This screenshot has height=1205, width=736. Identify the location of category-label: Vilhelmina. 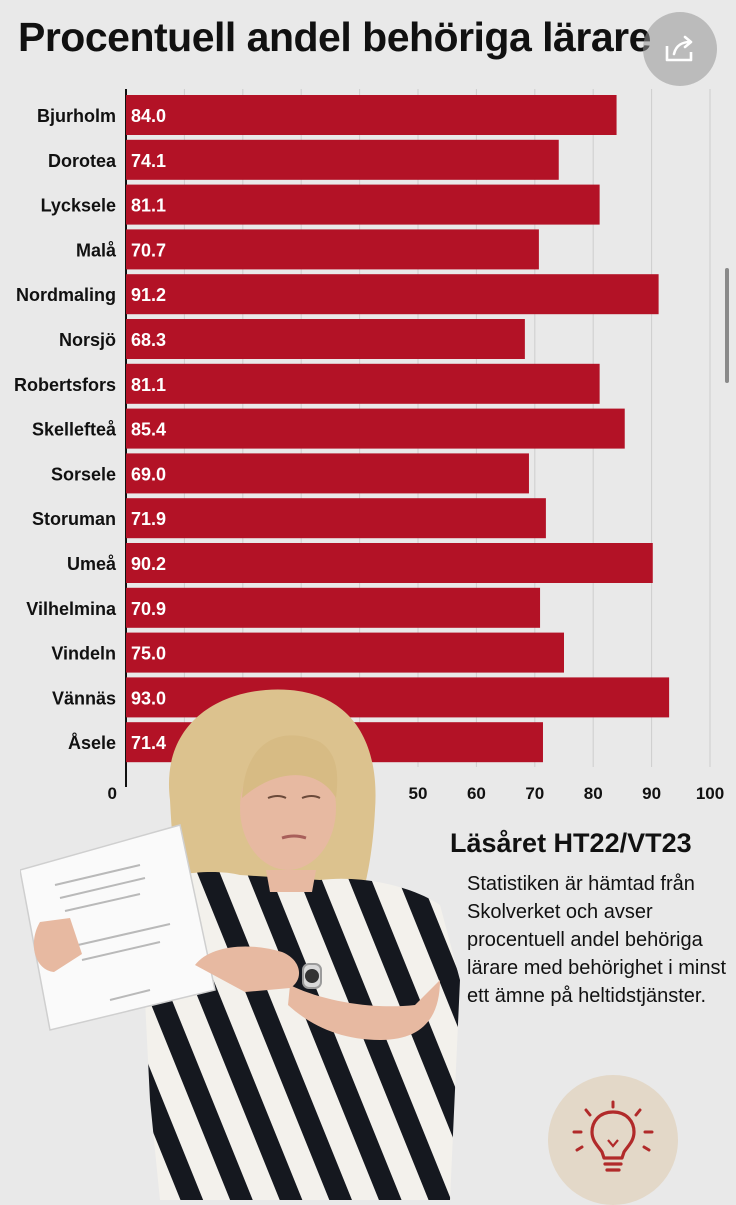
(71, 609).